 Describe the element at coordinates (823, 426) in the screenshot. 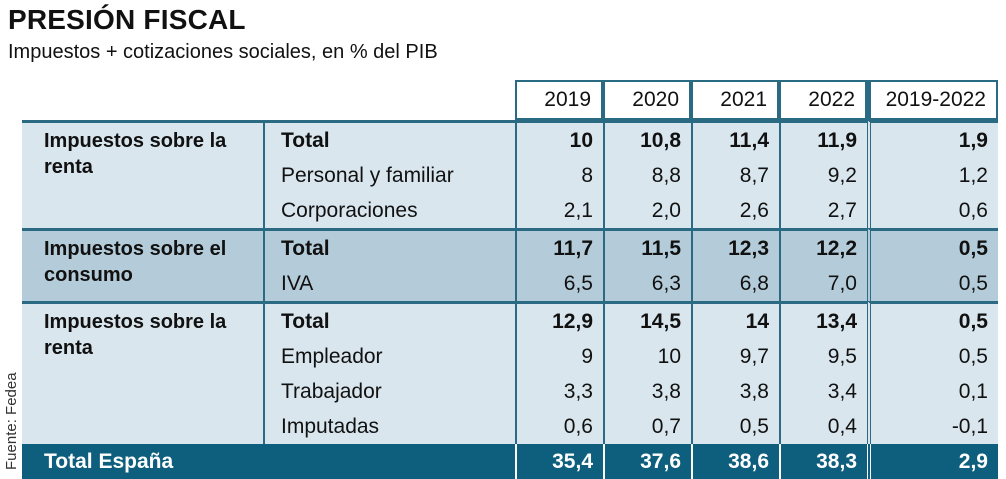

I see `value-cell: 0,4` at that location.